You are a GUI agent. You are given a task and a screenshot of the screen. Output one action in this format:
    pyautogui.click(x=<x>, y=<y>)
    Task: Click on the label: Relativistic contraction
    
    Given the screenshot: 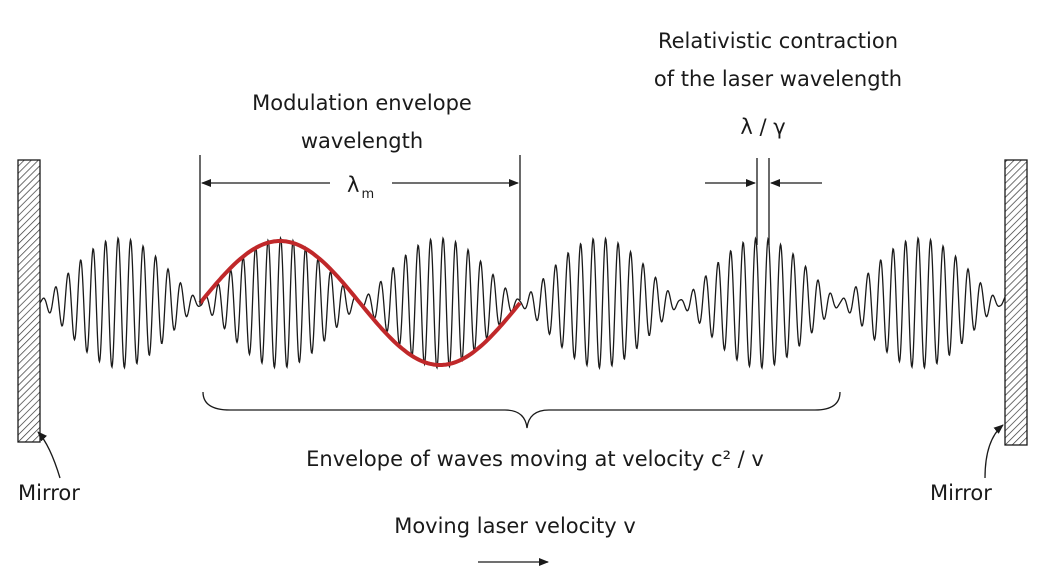 What is the action you would take?
    pyautogui.click(x=778, y=41)
    